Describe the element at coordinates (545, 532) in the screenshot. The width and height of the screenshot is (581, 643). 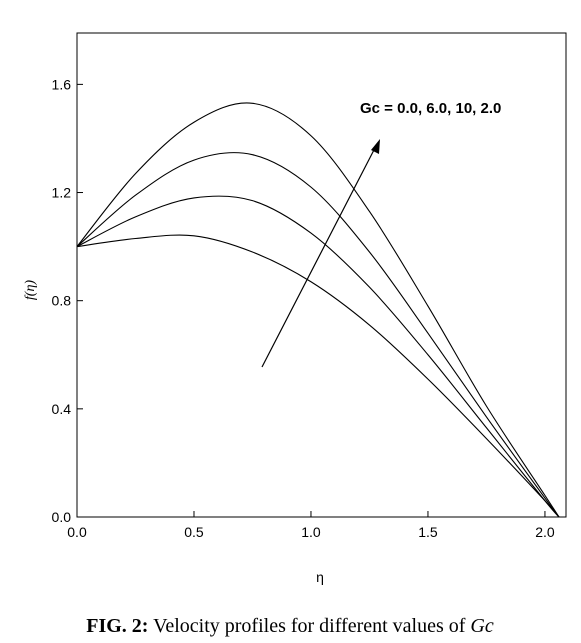
I see `x-tick-label: 2.0` at that location.